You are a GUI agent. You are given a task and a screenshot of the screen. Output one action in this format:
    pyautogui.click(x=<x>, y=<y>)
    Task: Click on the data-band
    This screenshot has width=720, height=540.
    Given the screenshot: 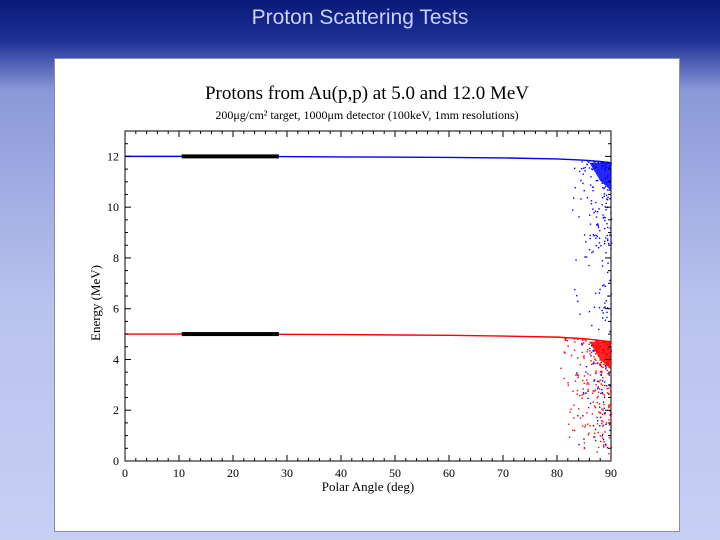 What is the action you would take?
    pyautogui.click(x=230, y=334)
    